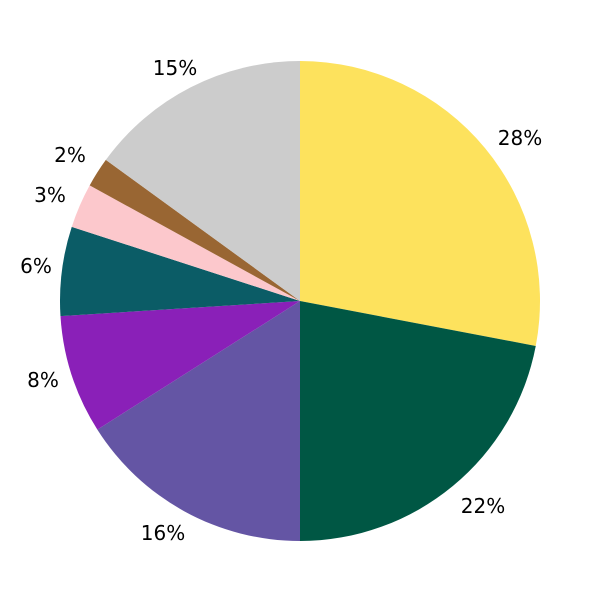 This screenshot has width=600, height=600. I want to click on pie-slice-label: 16%, so click(163, 533).